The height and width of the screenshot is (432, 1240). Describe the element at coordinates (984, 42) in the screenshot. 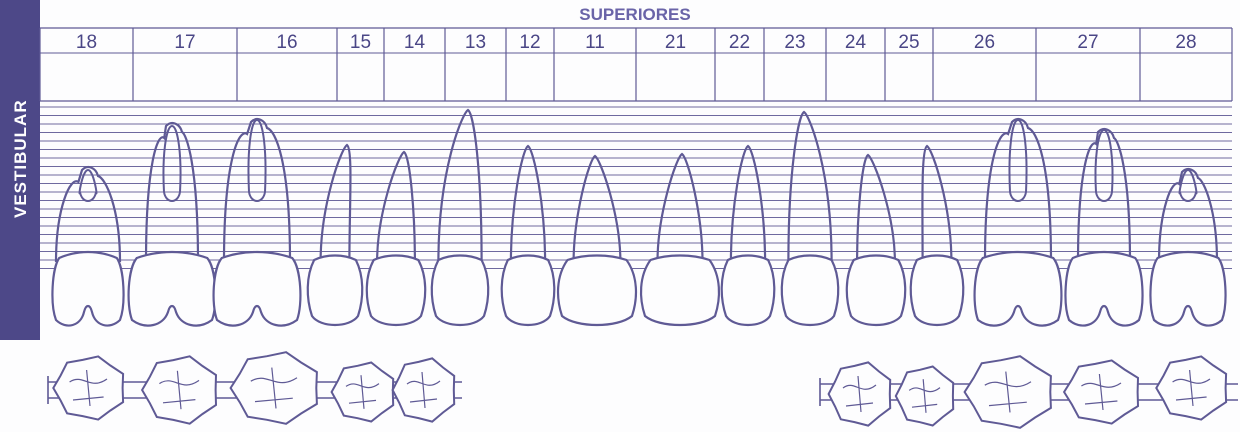

I see `tooth-number-26: 26` at that location.